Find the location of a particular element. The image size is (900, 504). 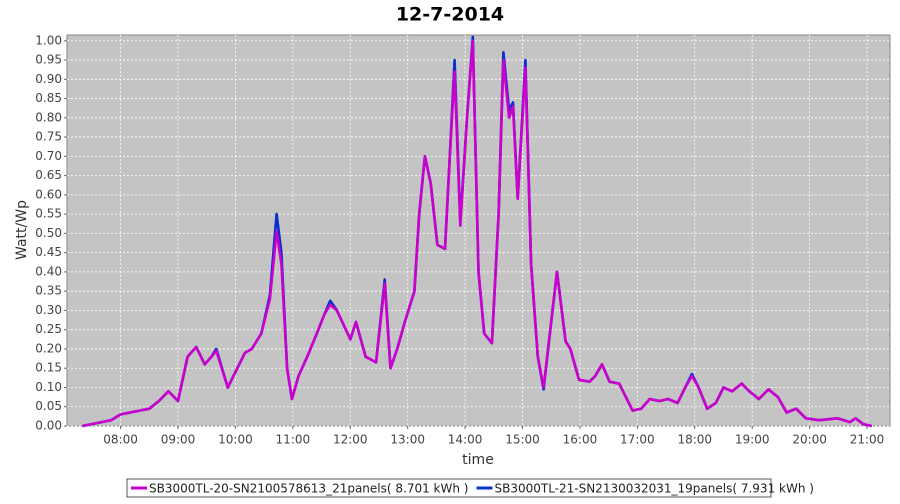

y-tick-label: 0.85 is located at coordinates (48, 98).